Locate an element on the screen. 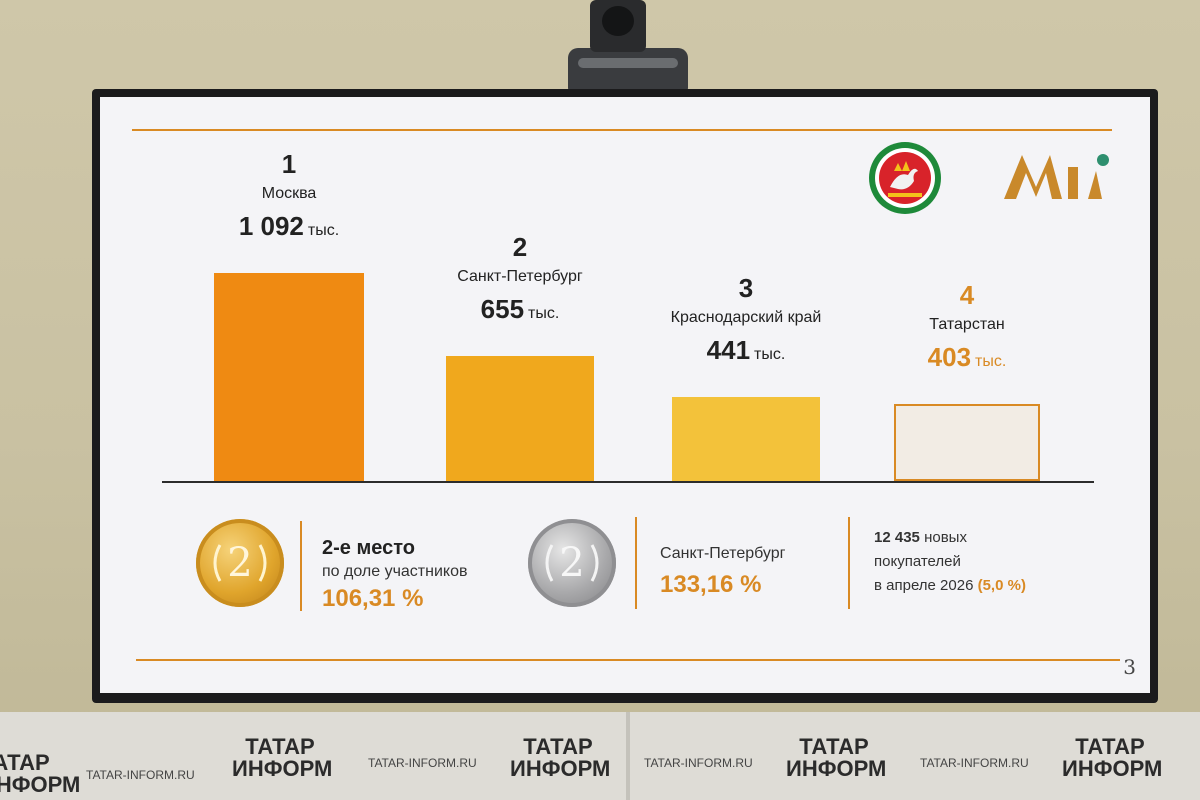 The width and height of the screenshot is (1200, 800). top-rule is located at coordinates (622, 130).